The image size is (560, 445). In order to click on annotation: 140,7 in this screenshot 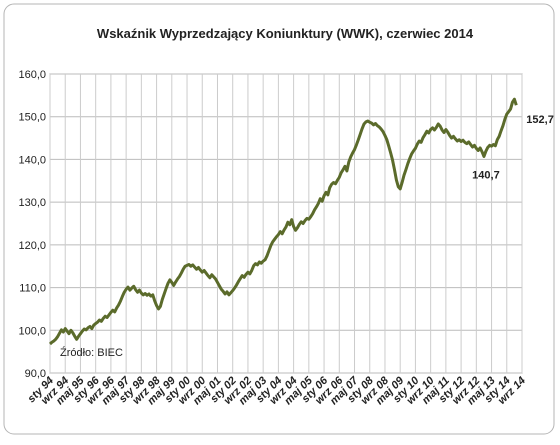, I will do `click(486, 175)`.